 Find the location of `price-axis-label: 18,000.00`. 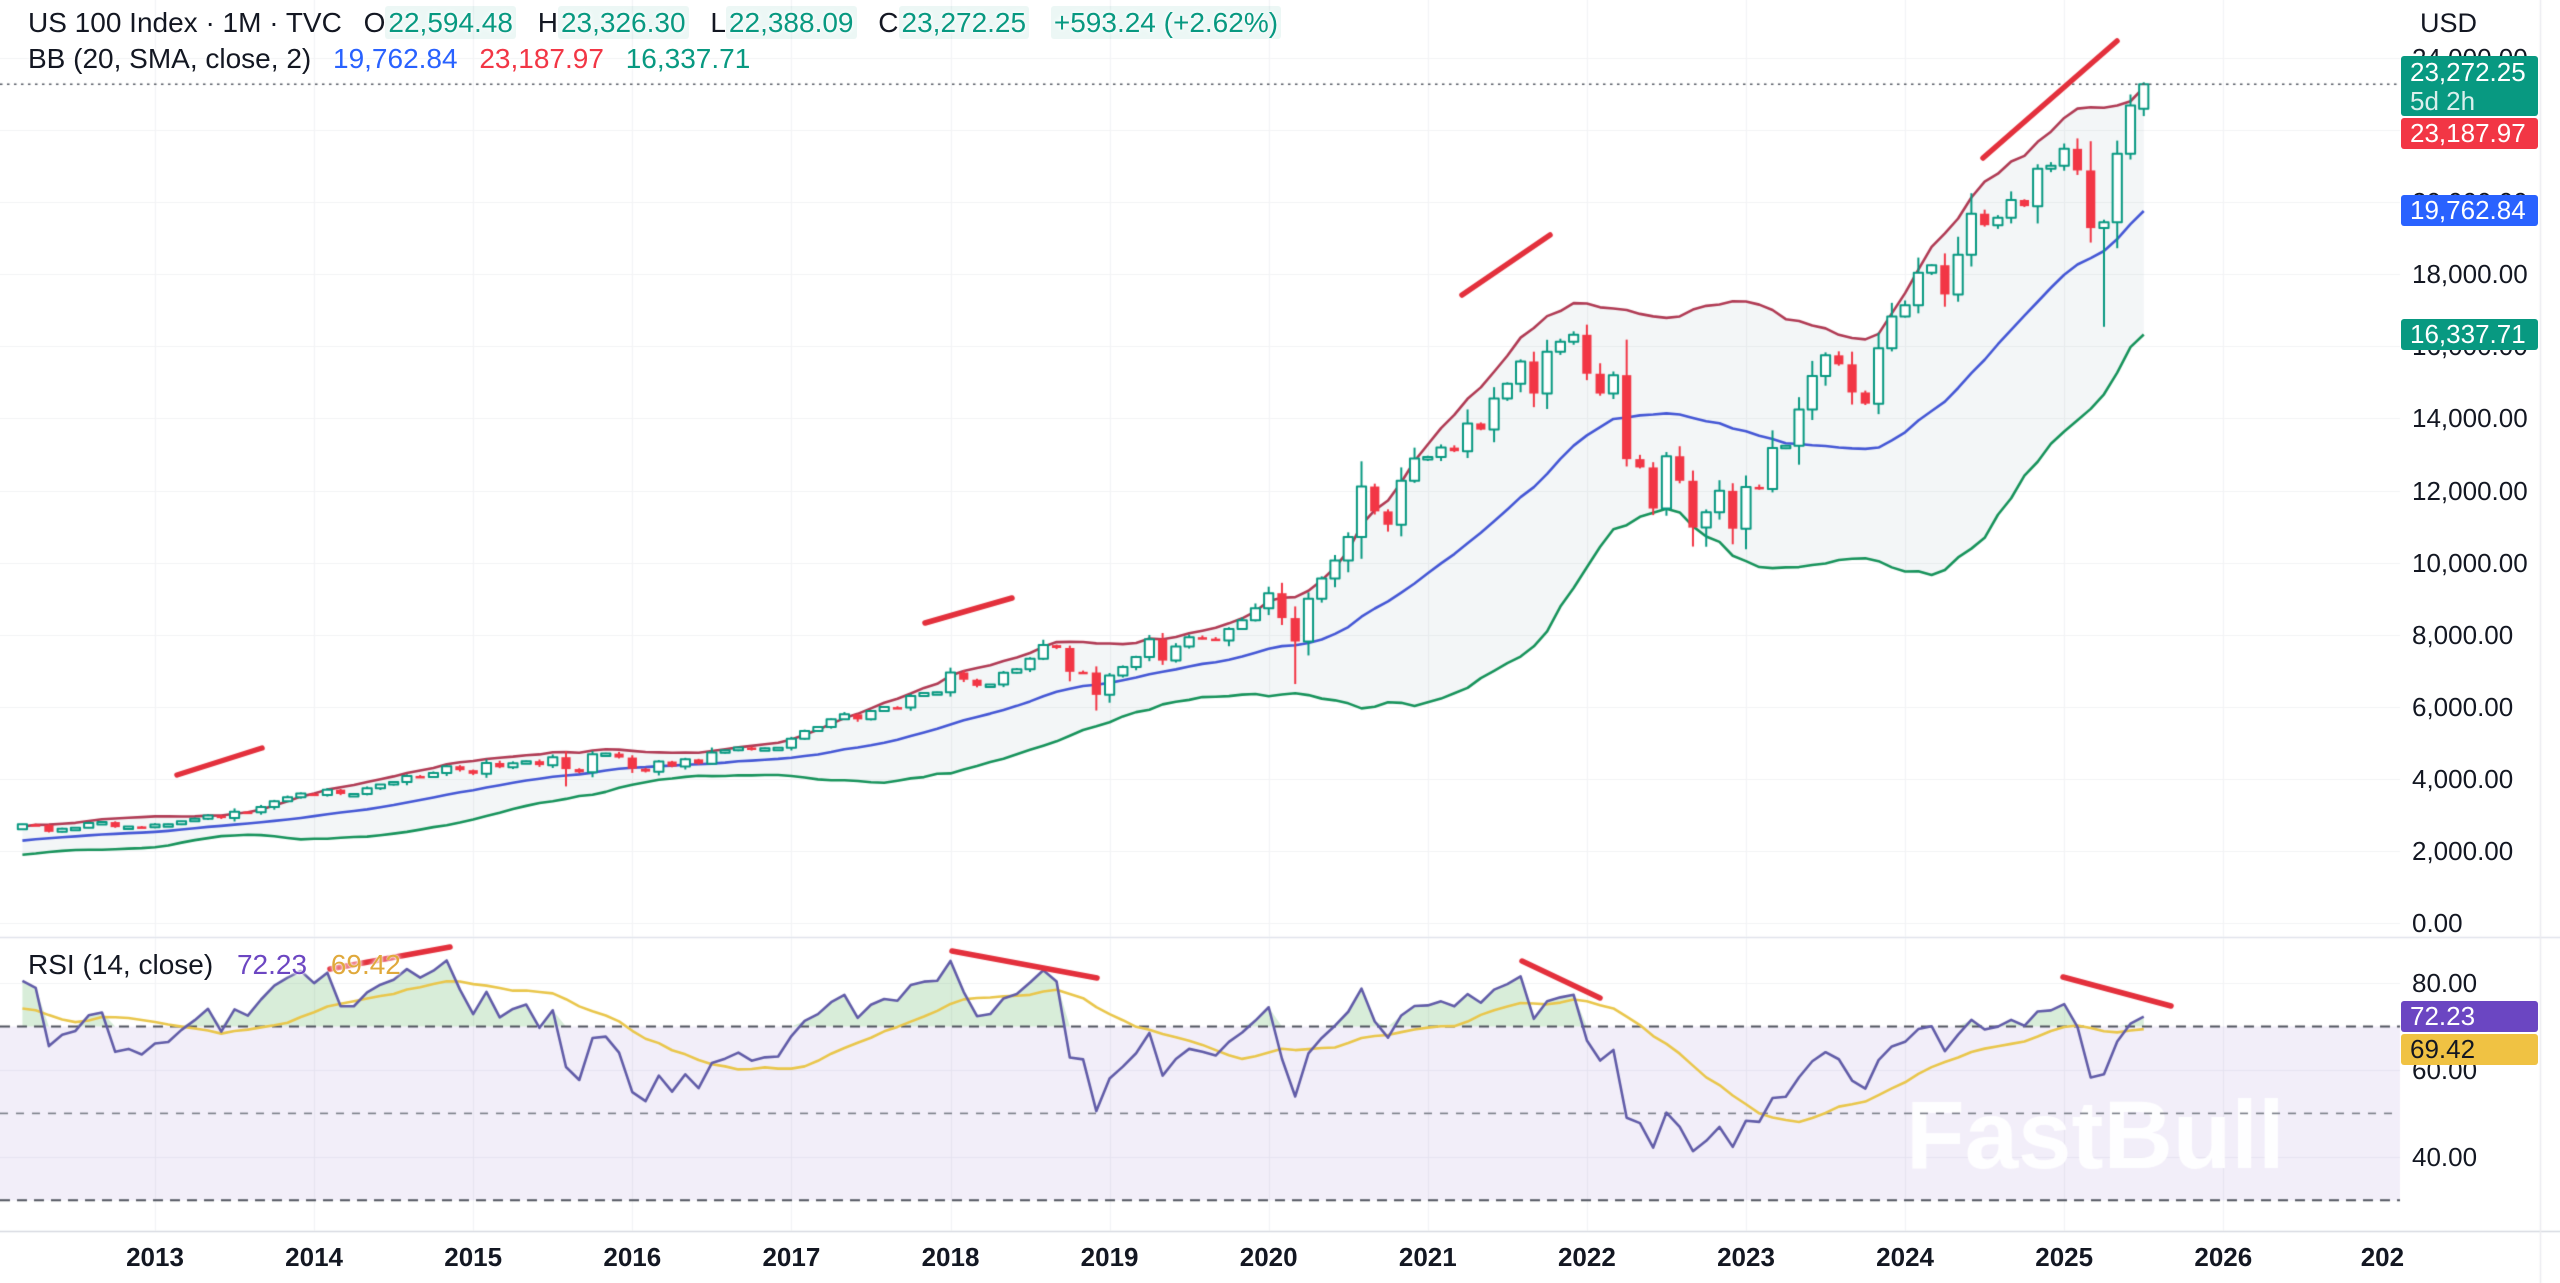

price-axis-label: 18,000.00 is located at coordinates (2470, 274).